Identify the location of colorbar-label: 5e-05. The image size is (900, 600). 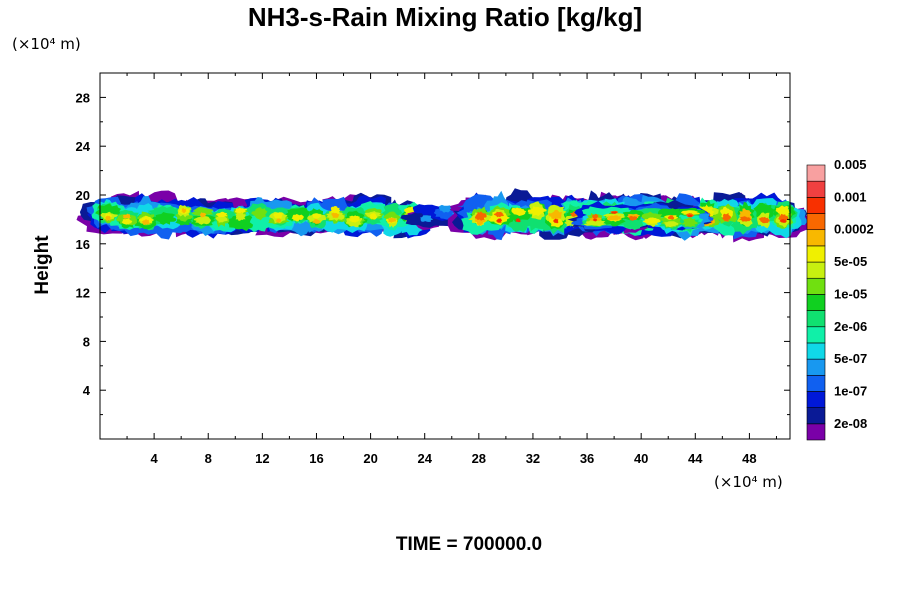
(850, 261).